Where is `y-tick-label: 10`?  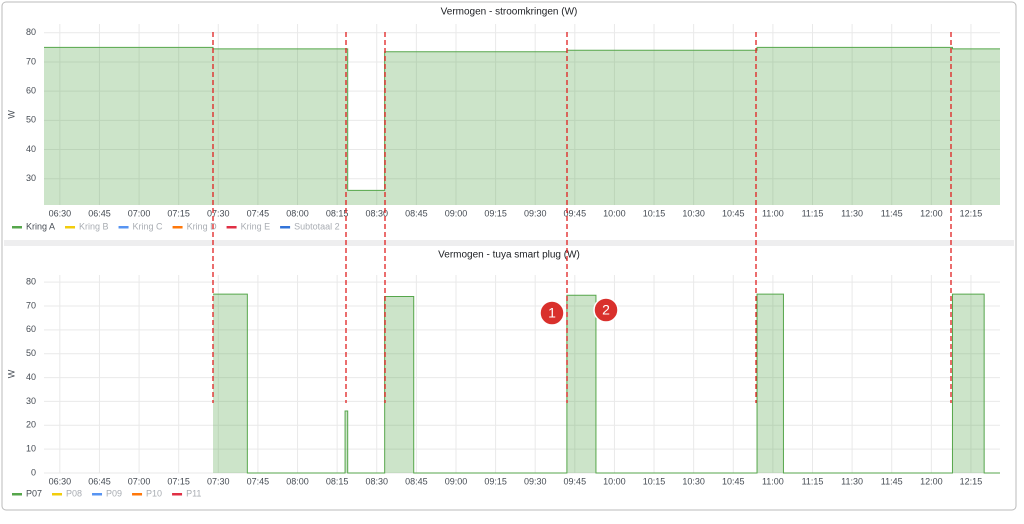 y-tick-label: 10 is located at coordinates (31, 449).